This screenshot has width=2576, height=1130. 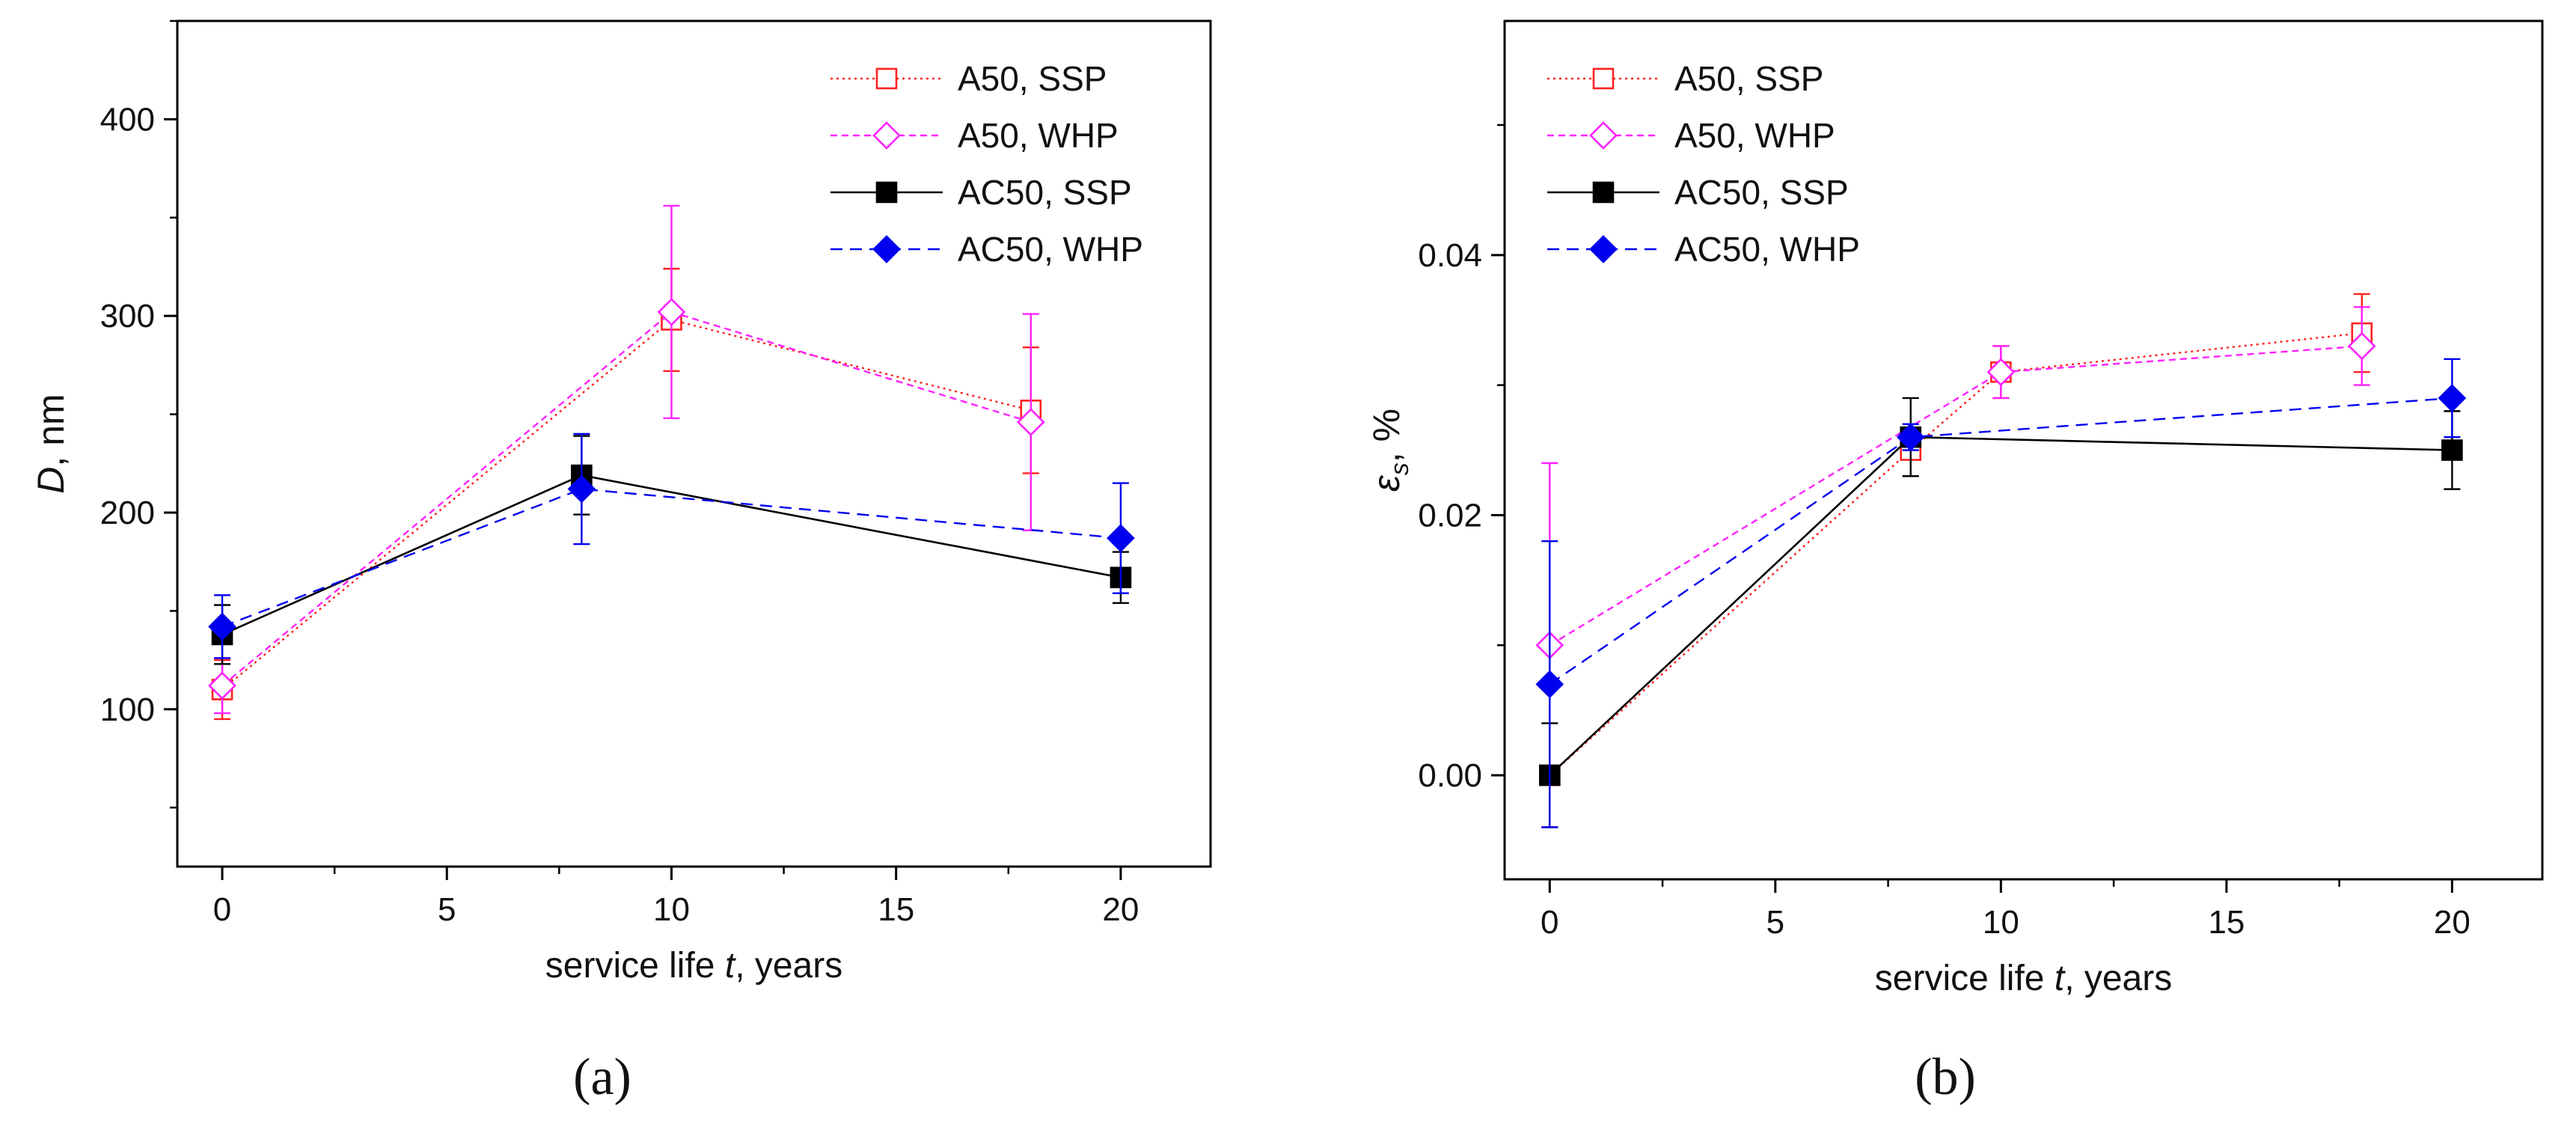 What do you see at coordinates (896, 909) in the screenshot?
I see `x-tick-label-a-3: 15` at bounding box center [896, 909].